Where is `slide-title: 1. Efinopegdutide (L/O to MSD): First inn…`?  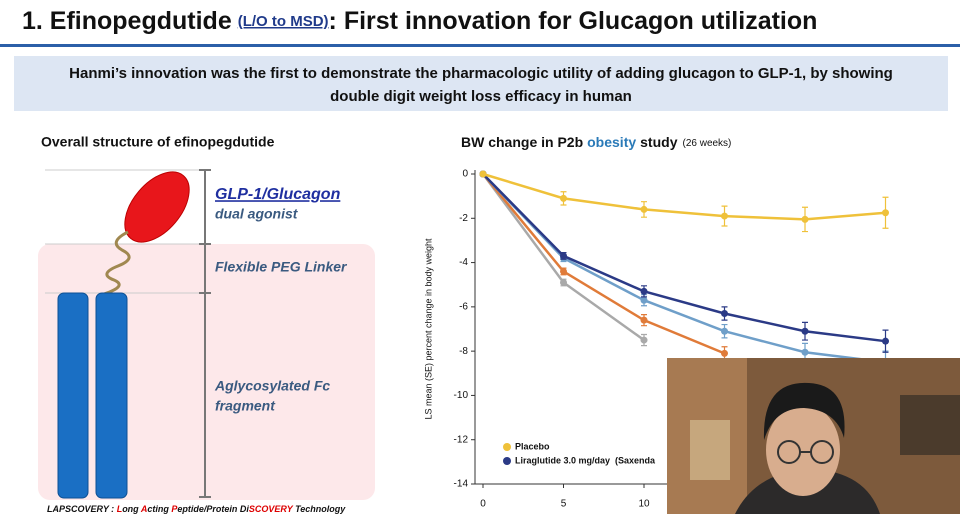
slide-title: 1. Efinopegdutide (L/O to MSD): First inn… is located at coordinates (419, 21).